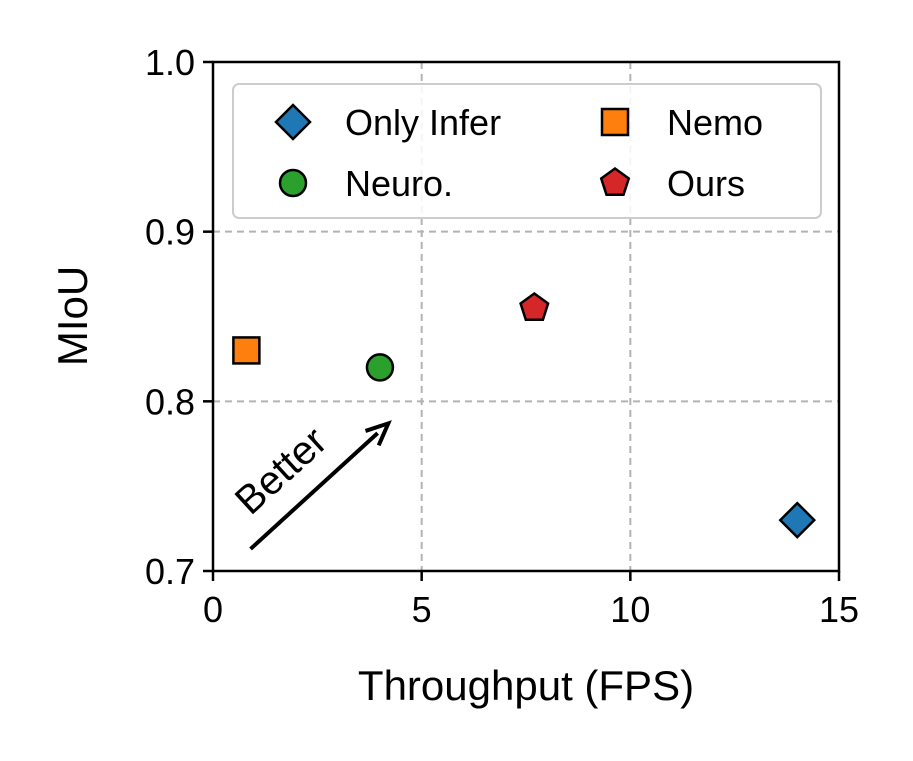 The image size is (913, 761). What do you see at coordinates (170, 571) in the screenshot?
I see `y-tick-label: 0.7` at bounding box center [170, 571].